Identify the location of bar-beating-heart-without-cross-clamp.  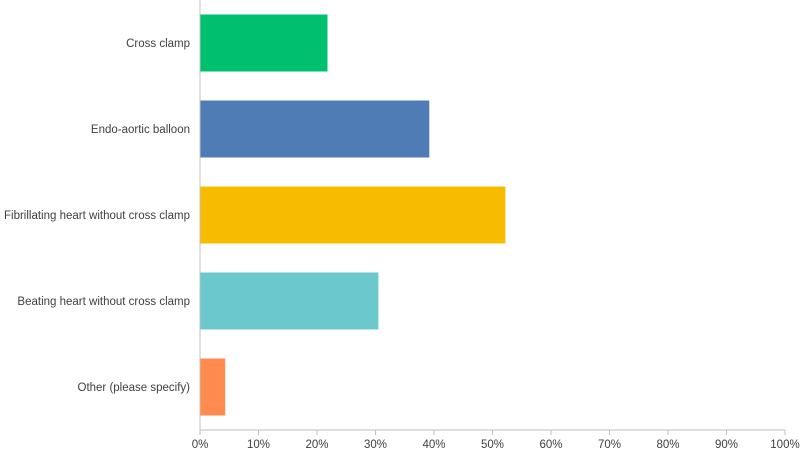
(289, 301).